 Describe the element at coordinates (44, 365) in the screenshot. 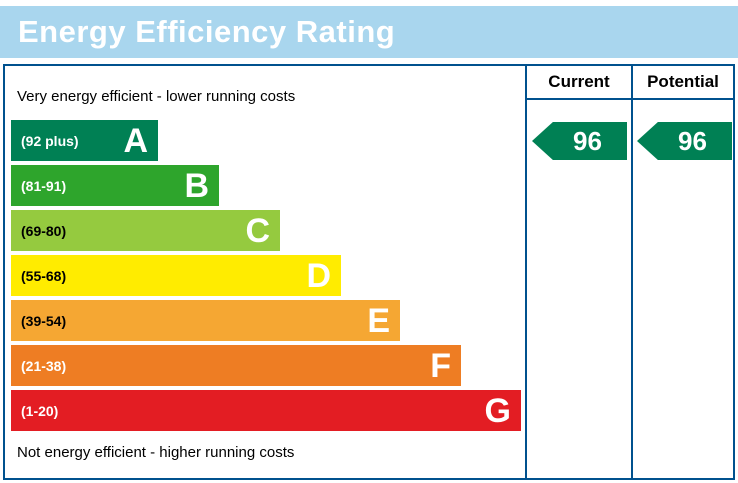

I see `band-range-label: (21-38)` at that location.